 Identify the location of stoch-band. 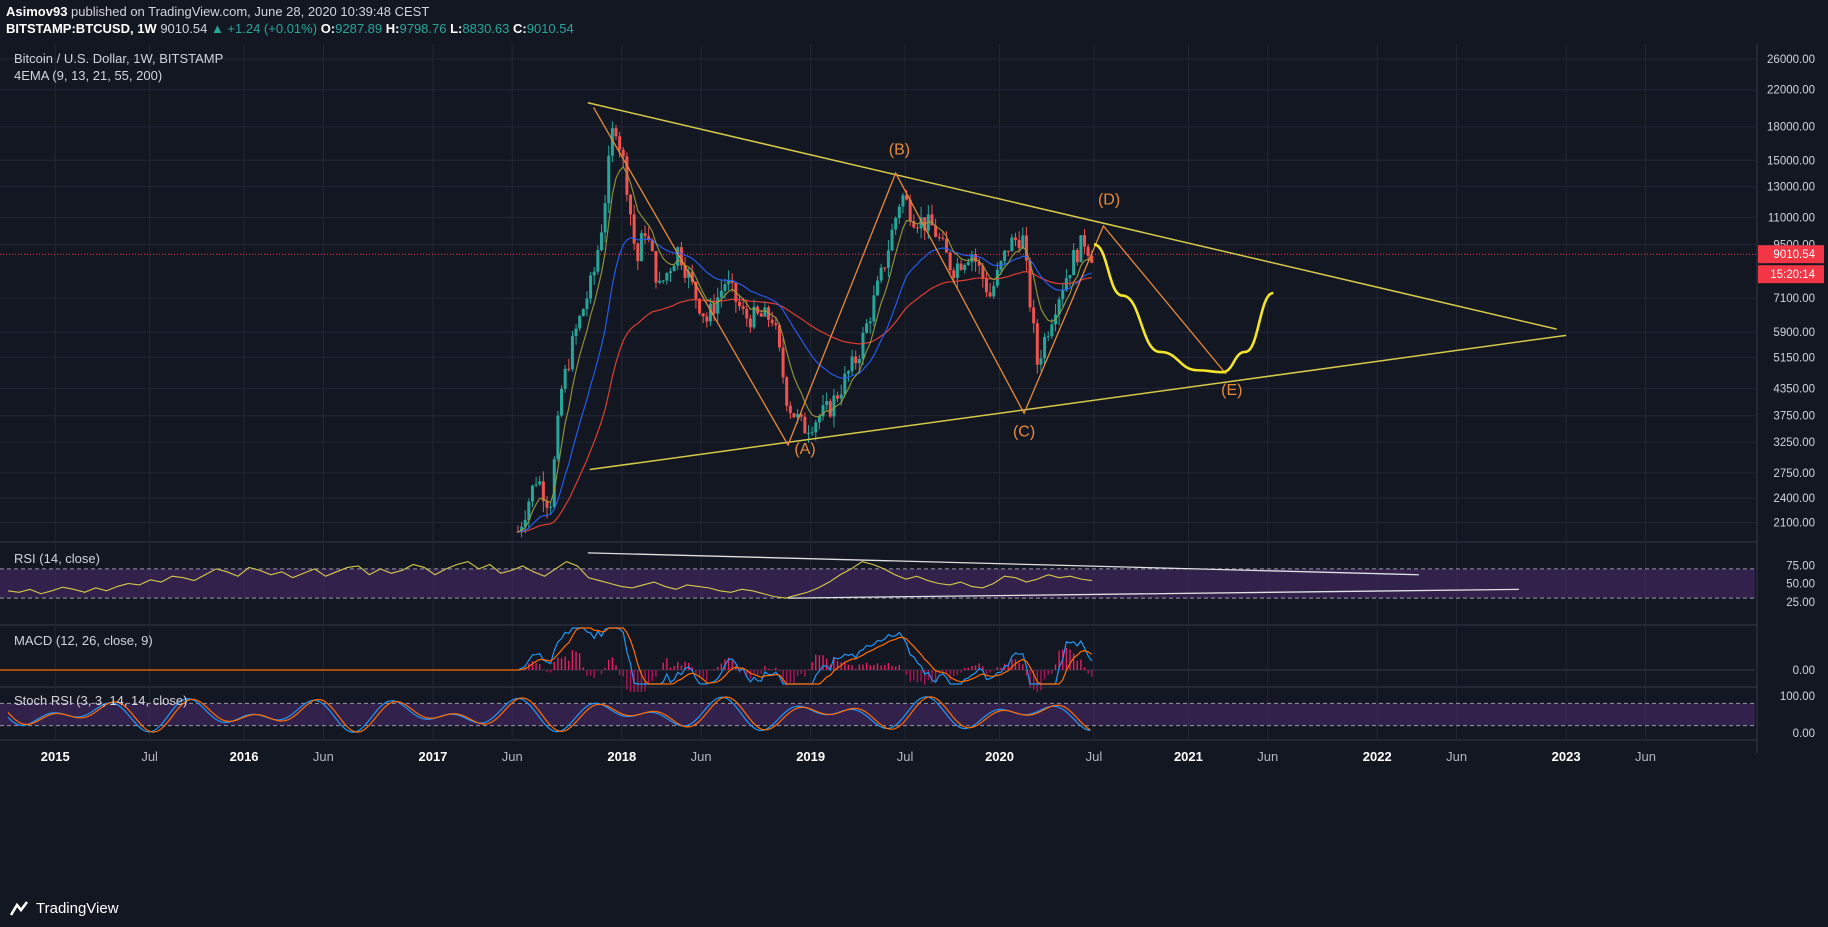
(877, 714).